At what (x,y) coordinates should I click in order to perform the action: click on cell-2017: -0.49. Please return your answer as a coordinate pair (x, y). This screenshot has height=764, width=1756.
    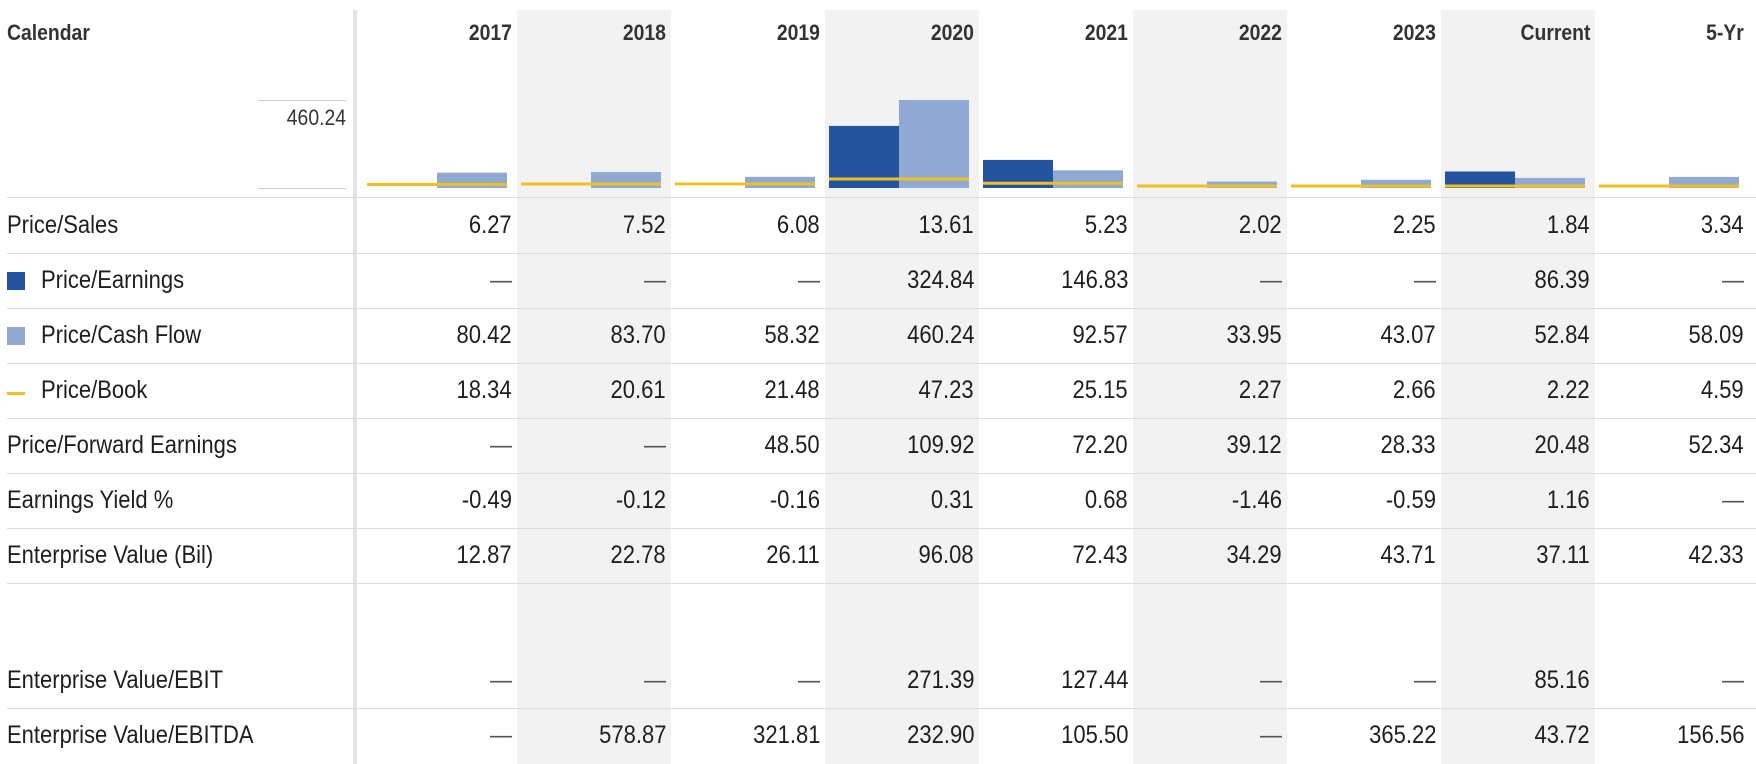
    Looking at the image, I should click on (486, 500).